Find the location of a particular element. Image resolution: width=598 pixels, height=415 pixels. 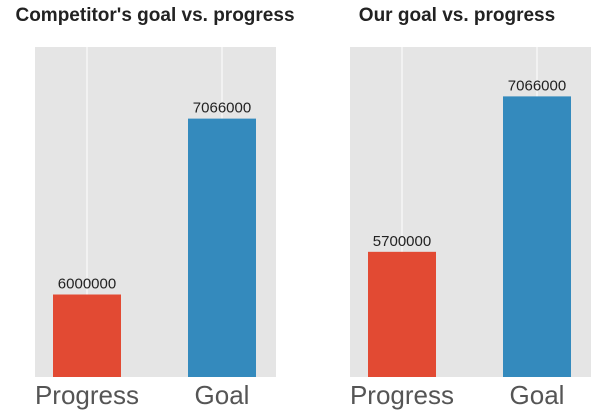

data-label-progress: 5700000 is located at coordinates (402, 241).